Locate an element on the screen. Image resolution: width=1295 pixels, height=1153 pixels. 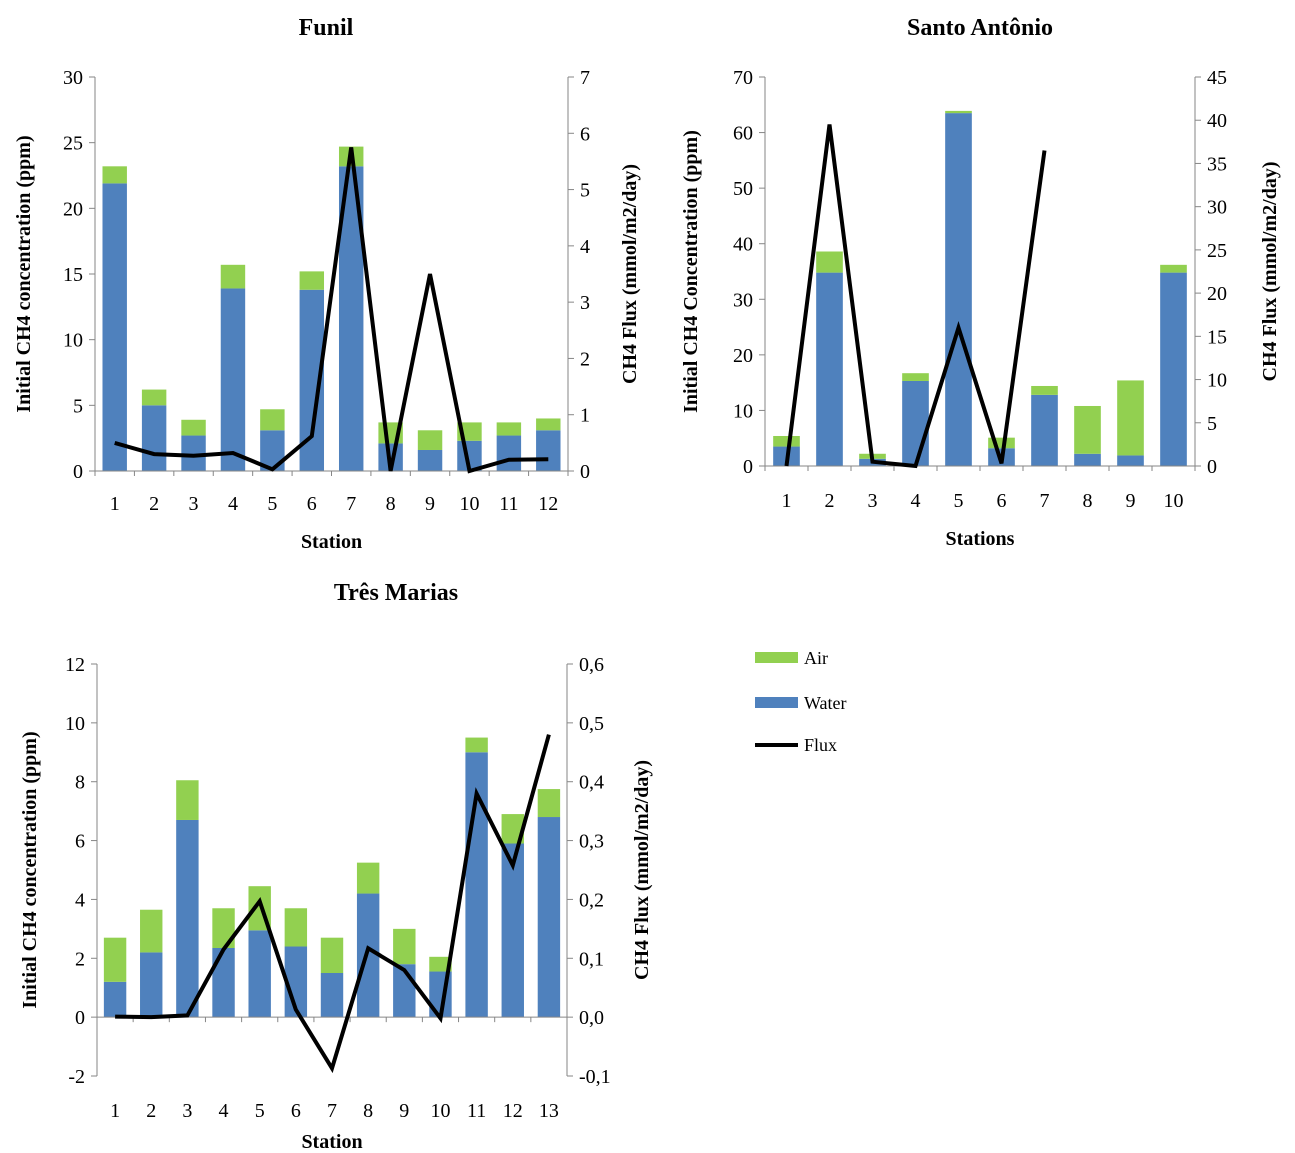
y2-tick-label: 40 is located at coordinates (1217, 121).